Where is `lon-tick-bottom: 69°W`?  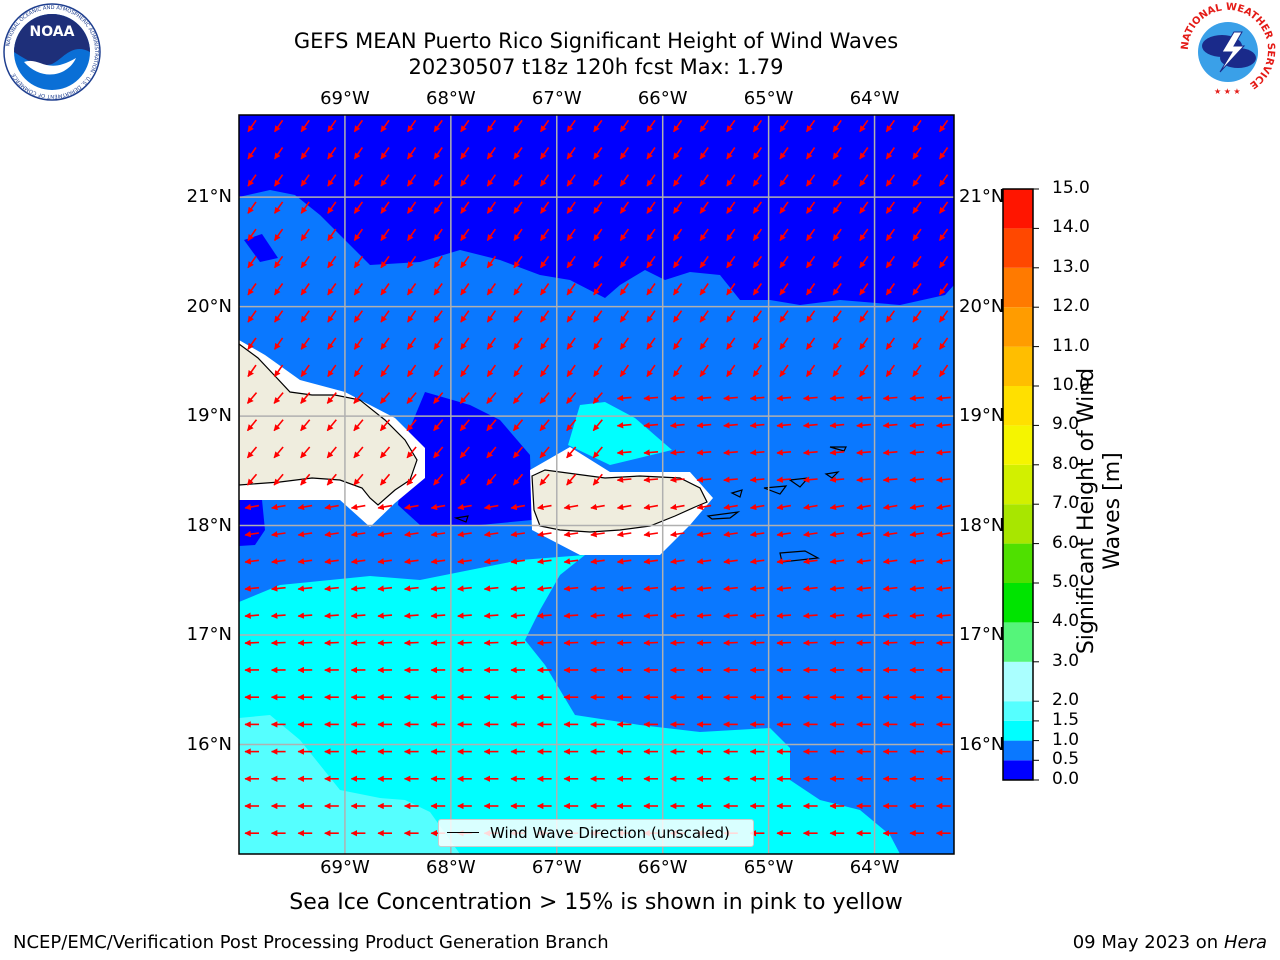
lon-tick-bottom: 69°W is located at coordinates (345, 867).